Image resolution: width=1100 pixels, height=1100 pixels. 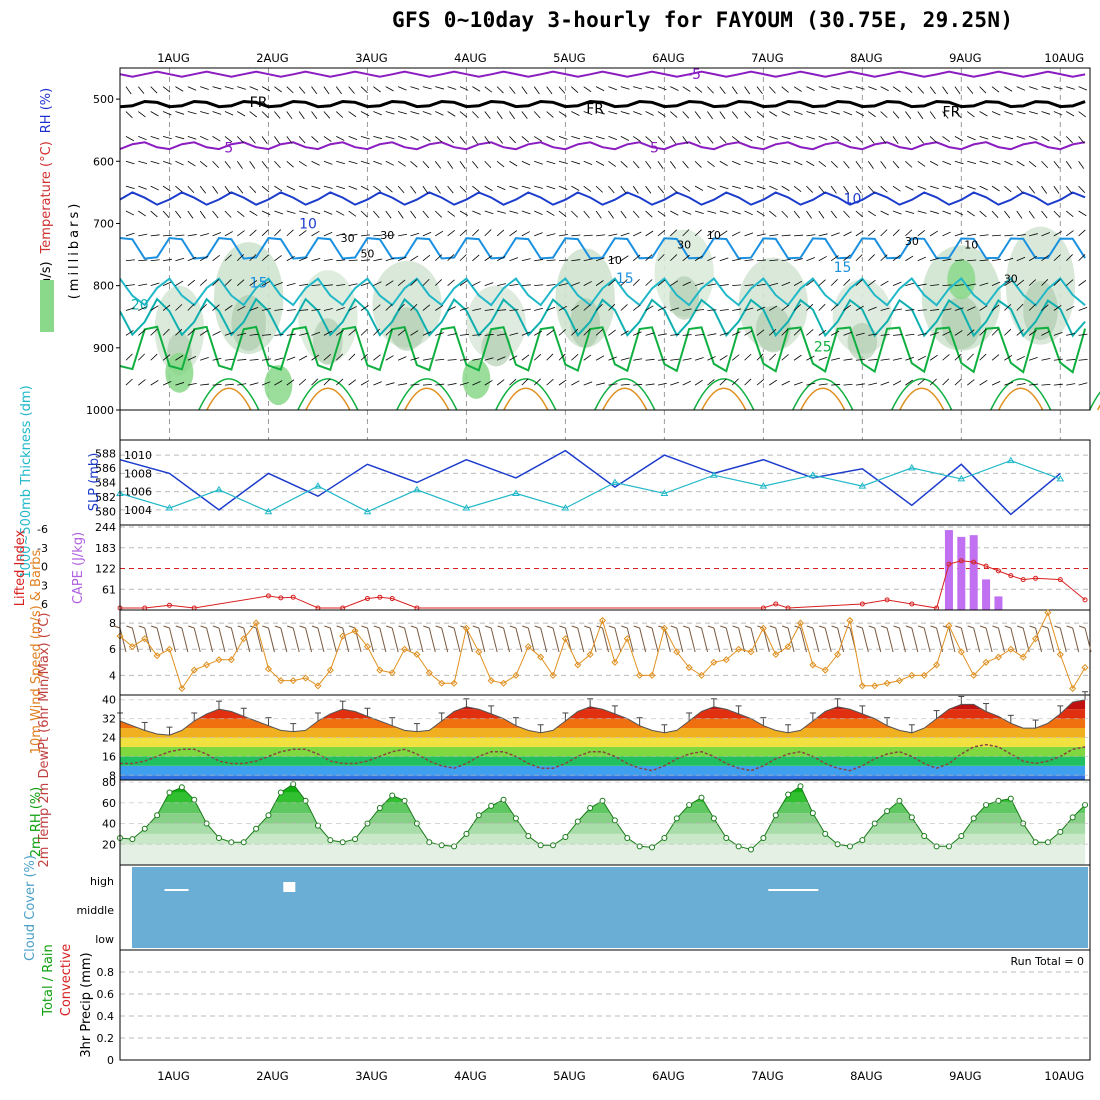 I want to click on precip-legend: Total / Rain, so click(x=48, y=980).